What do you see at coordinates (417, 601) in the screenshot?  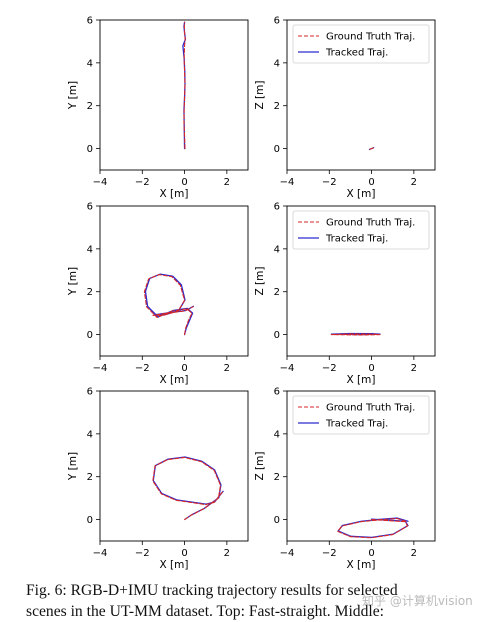 I see `watermark: 知乎 @计算机vision` at bounding box center [417, 601].